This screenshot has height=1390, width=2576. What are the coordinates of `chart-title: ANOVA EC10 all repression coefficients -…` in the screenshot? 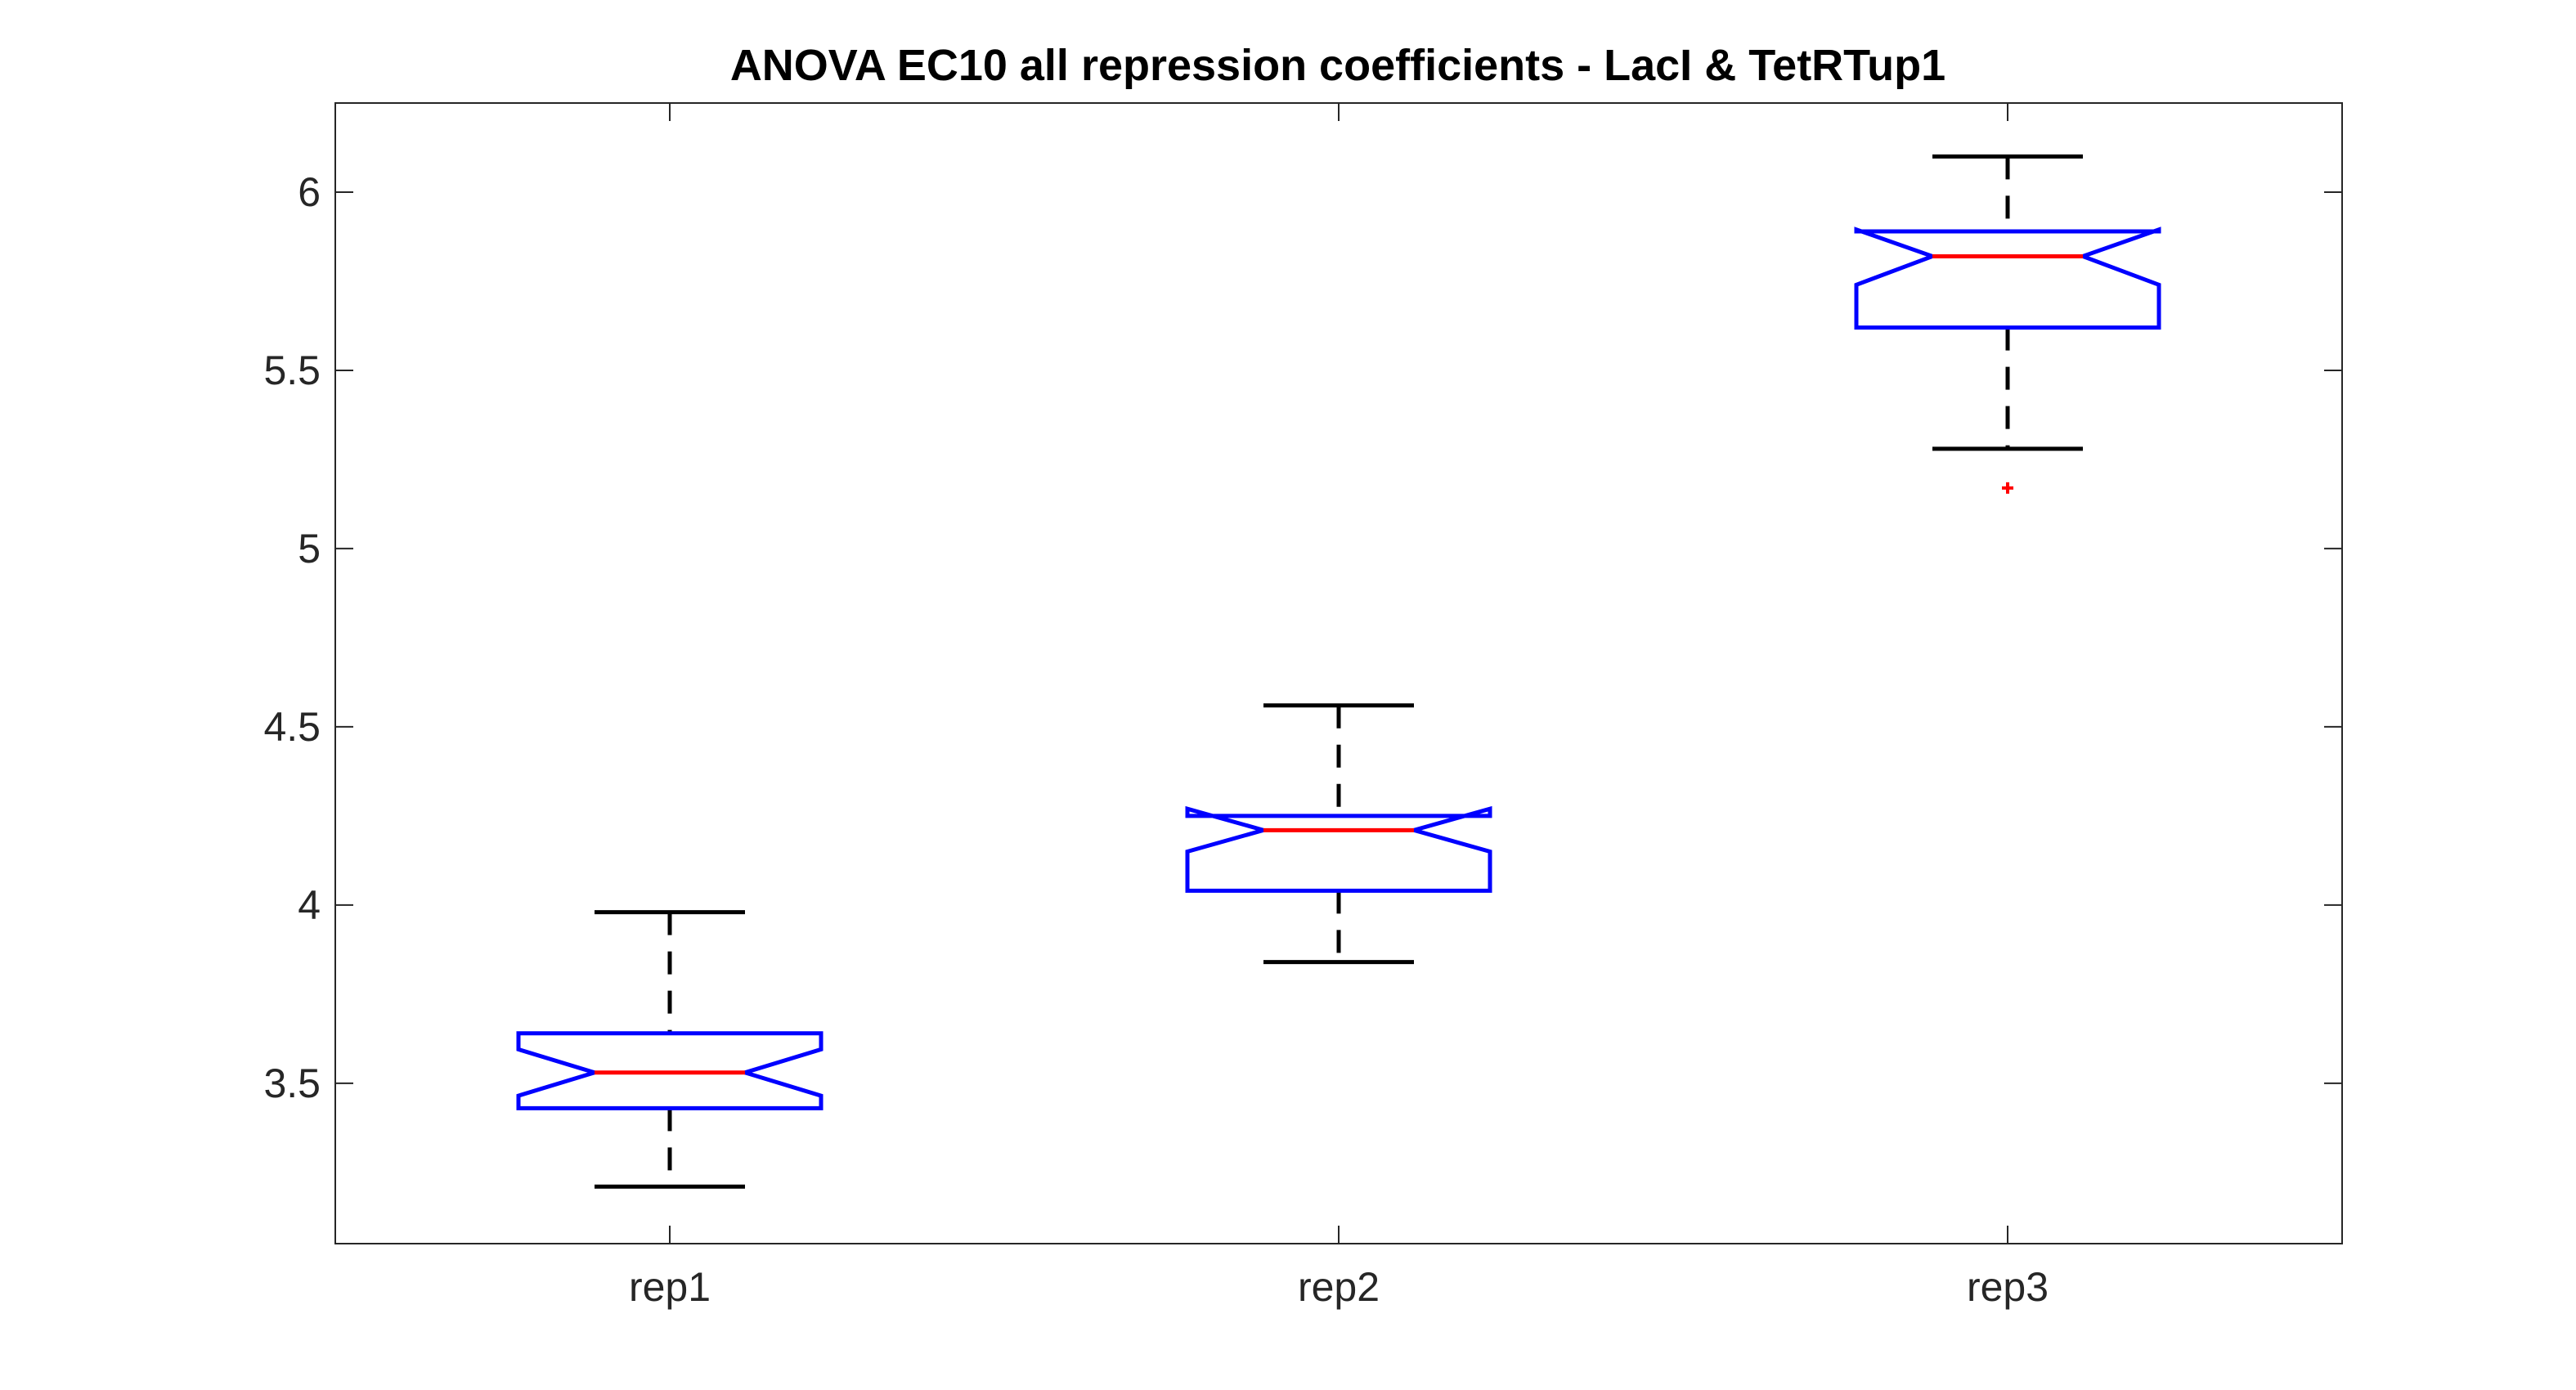 It's located at (1337, 65).